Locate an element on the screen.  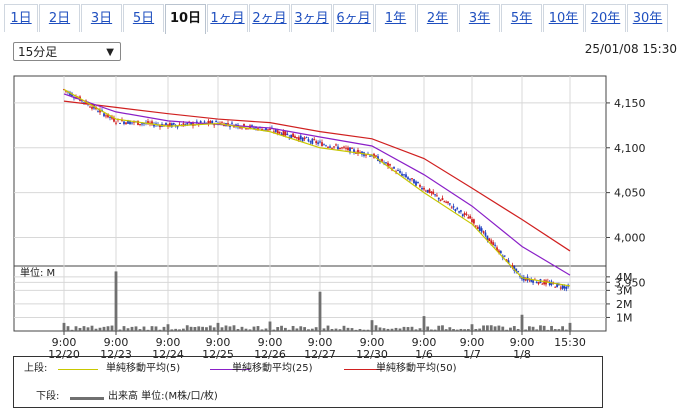
legend-upper-label: 上段: is located at coordinates (36, 368).